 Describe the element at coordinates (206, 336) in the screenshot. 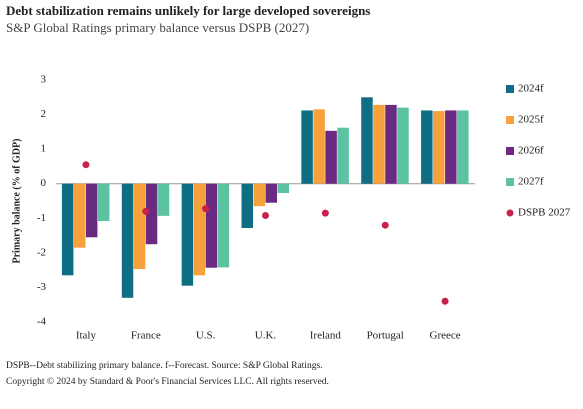

I see `x-tick-label: U.S.` at that location.